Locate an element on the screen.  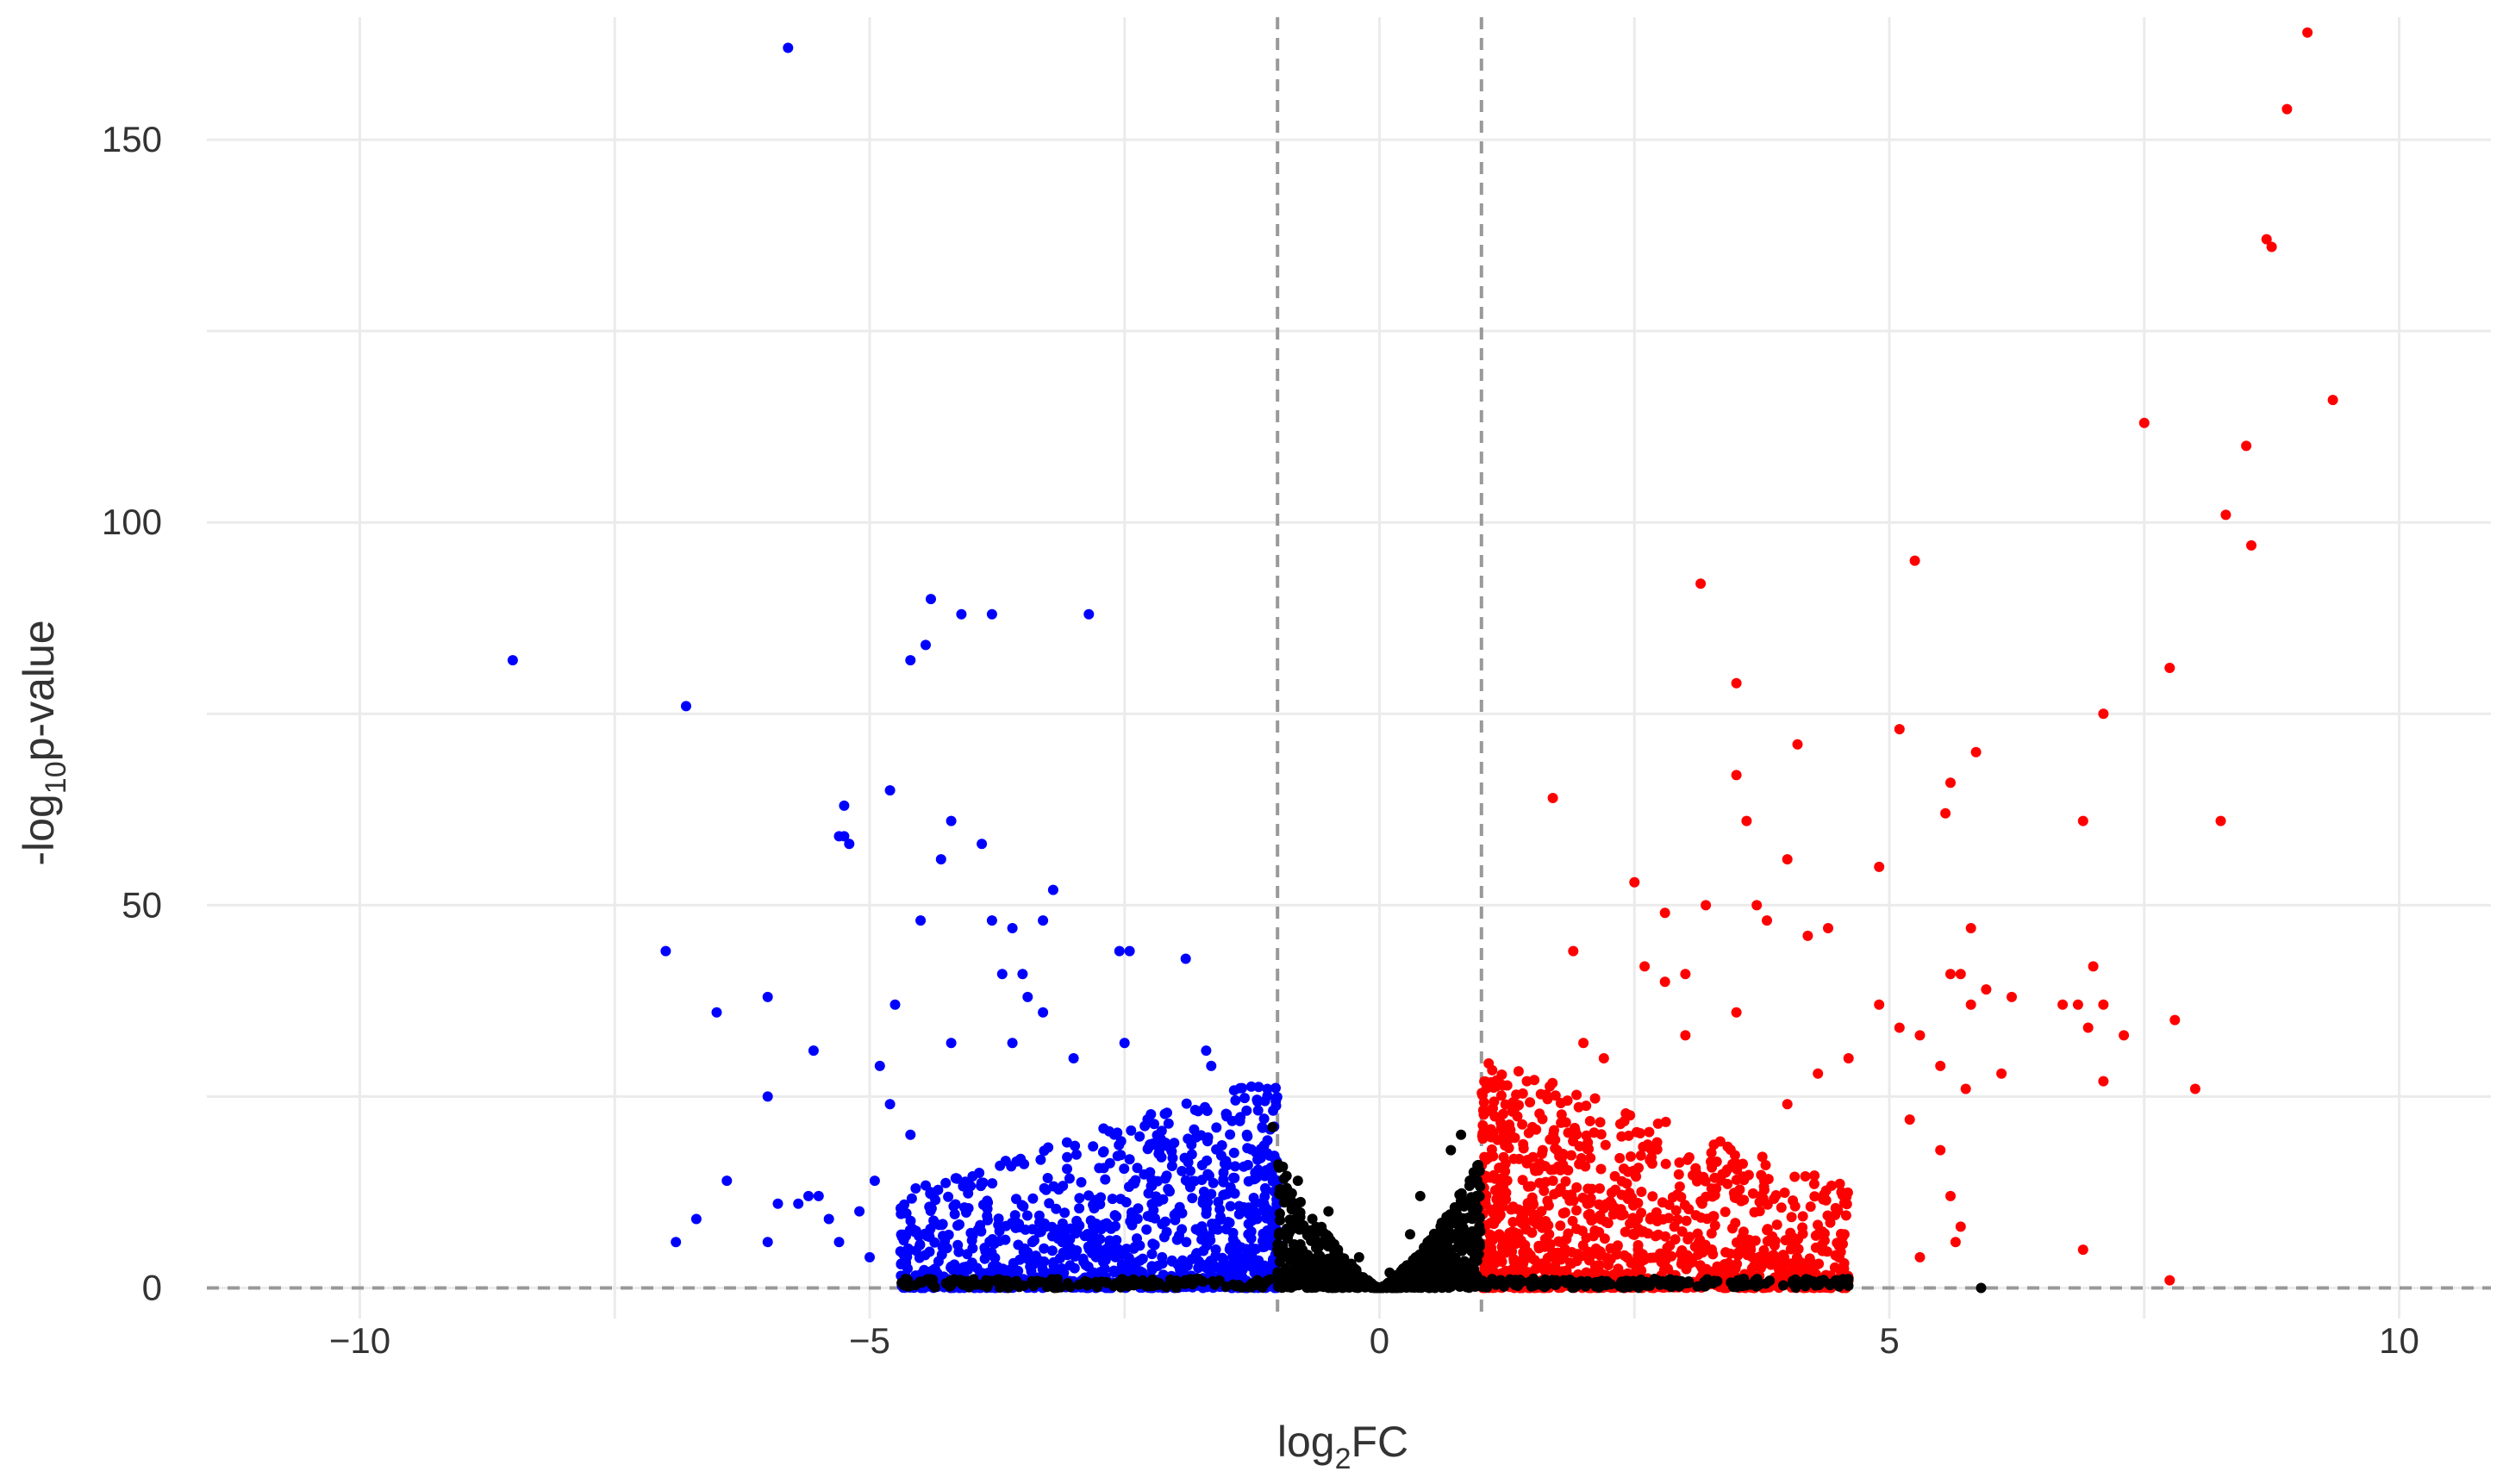
y-tick-label: 50 is located at coordinates (142, 905).